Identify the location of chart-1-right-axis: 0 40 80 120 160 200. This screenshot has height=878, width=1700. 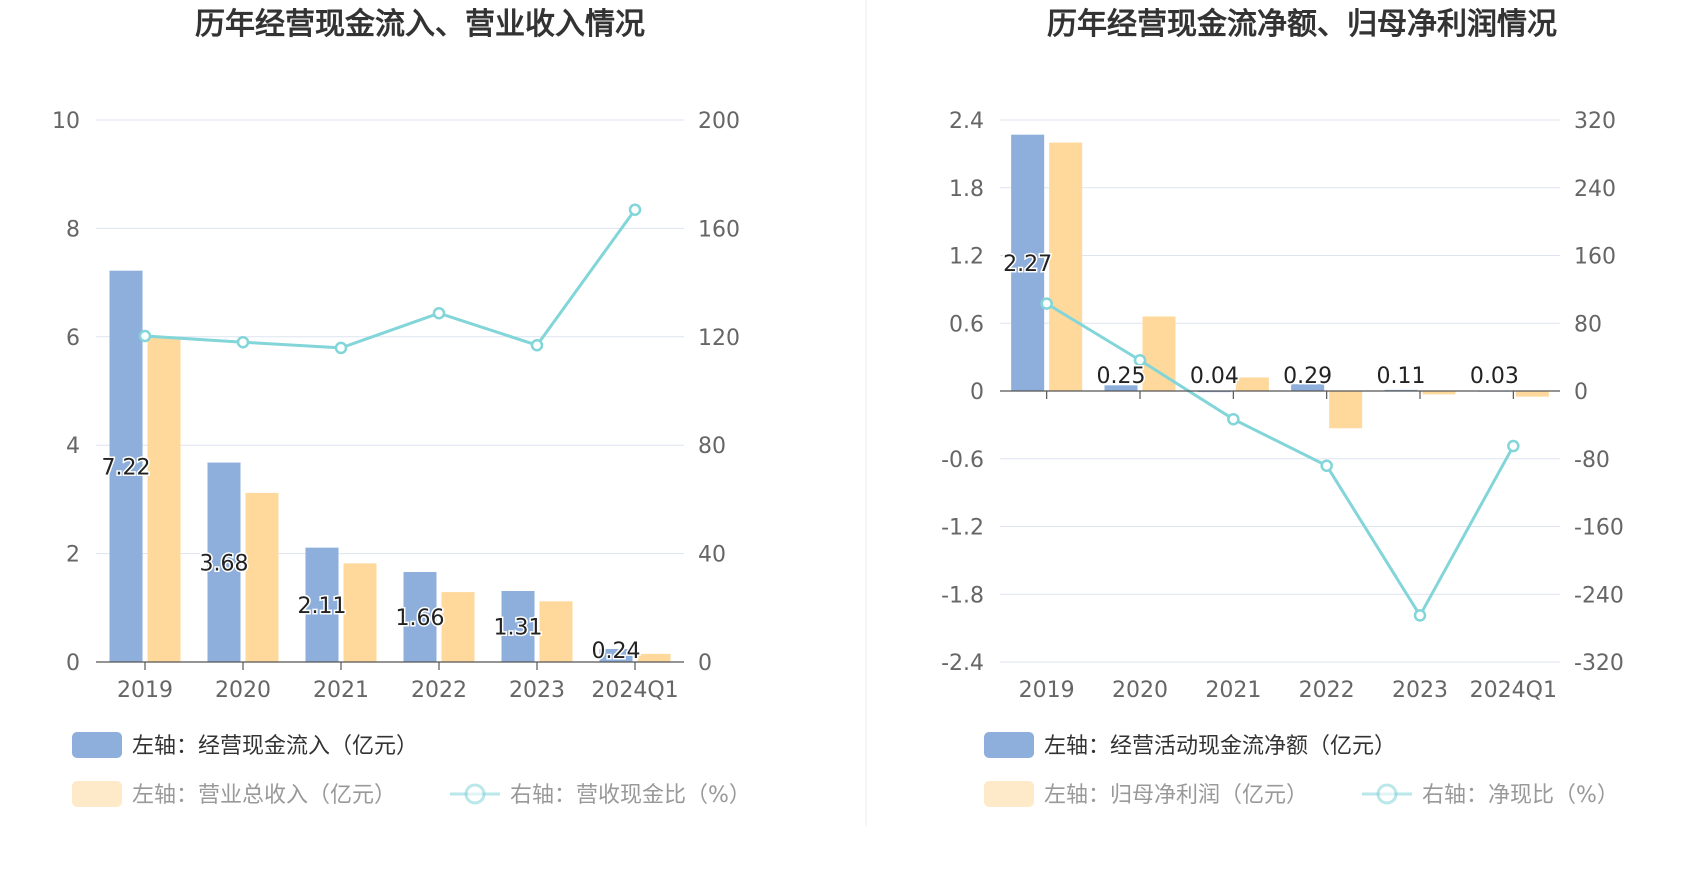
(719, 392).